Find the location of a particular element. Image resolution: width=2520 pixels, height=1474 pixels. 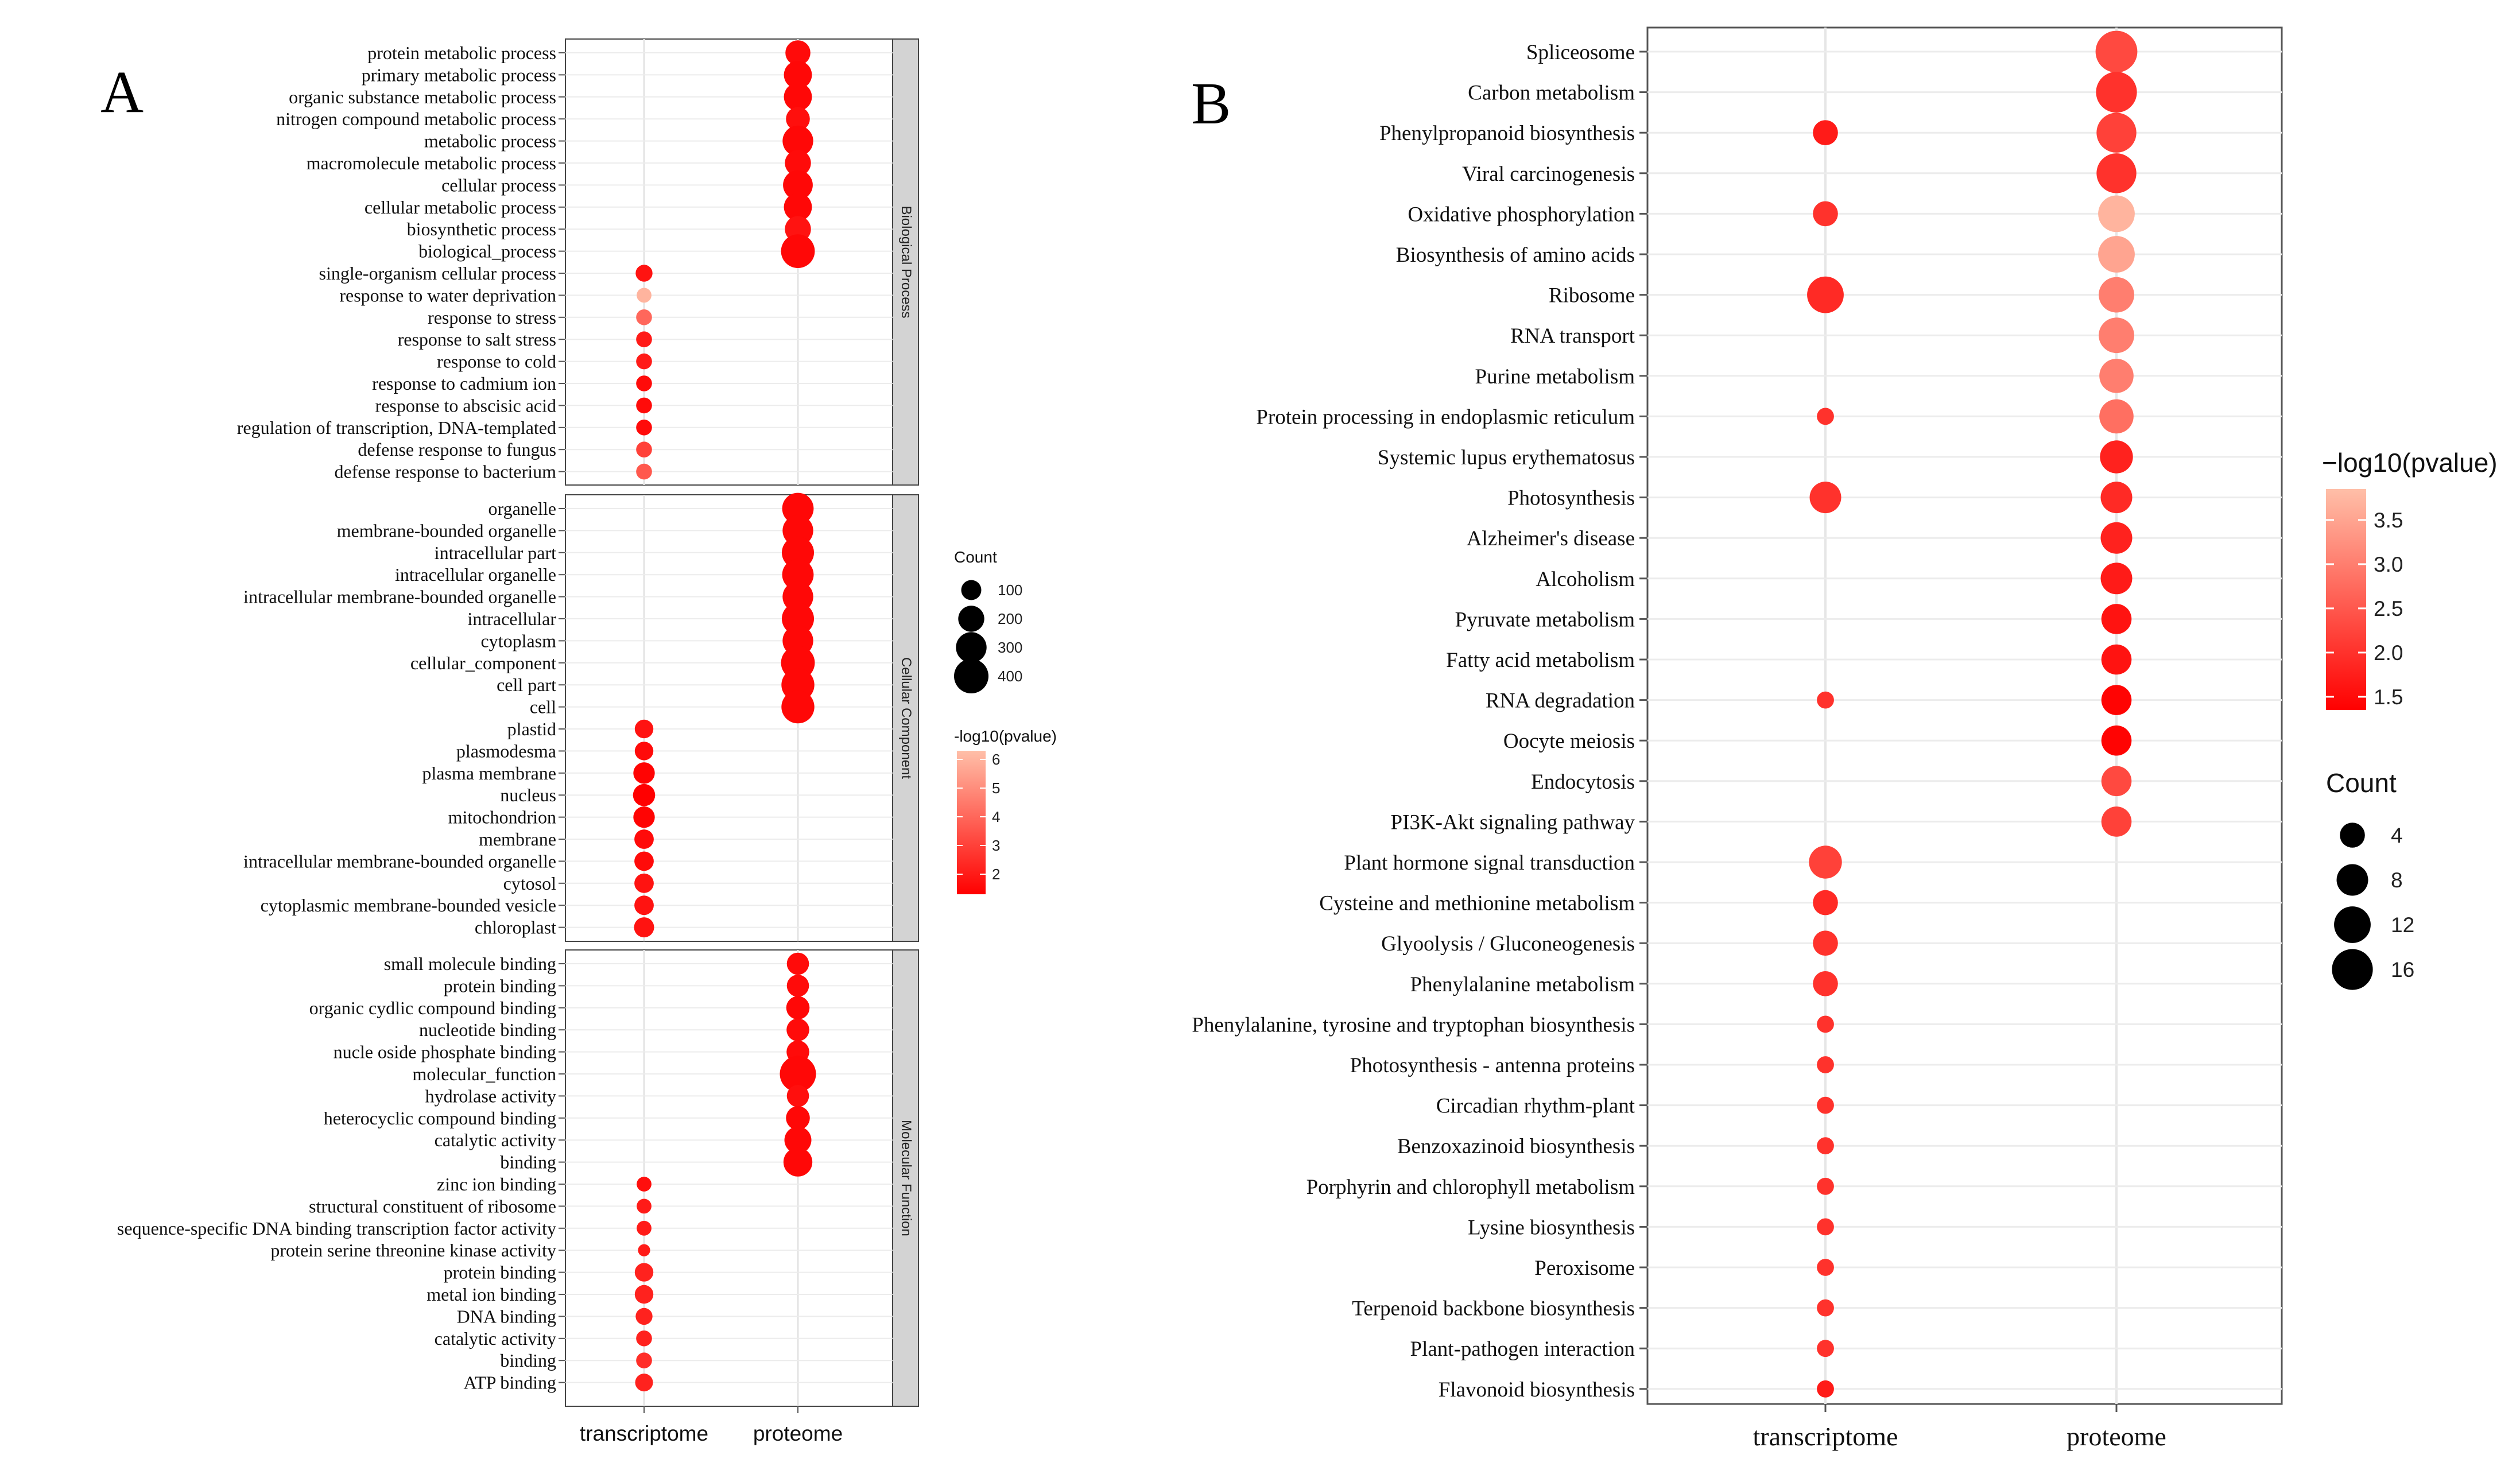

facet-strip is located at coordinates (905, 1178).